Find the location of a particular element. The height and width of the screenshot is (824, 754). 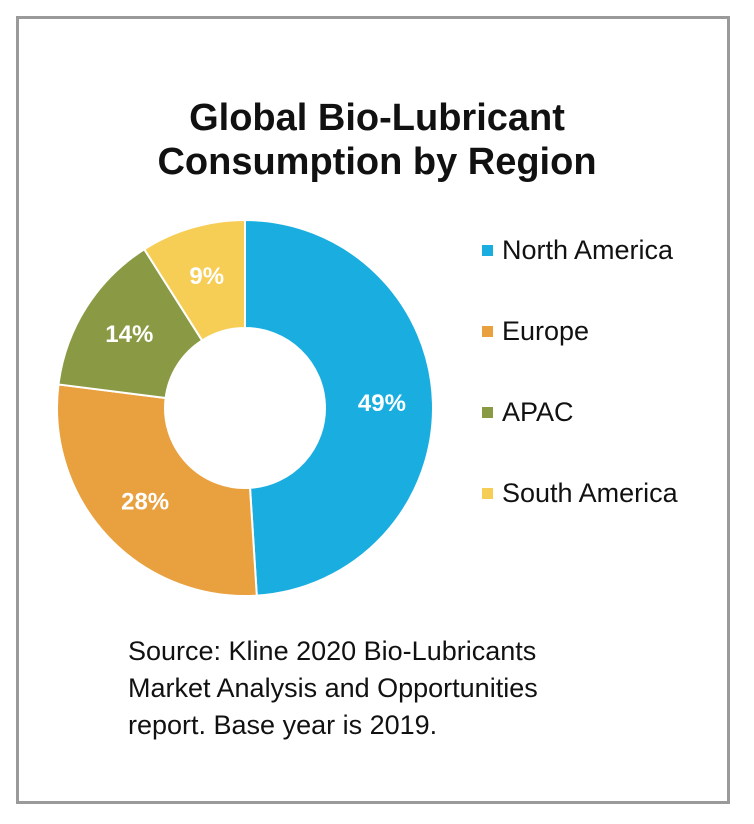

slice-north-america is located at coordinates (339, 407).